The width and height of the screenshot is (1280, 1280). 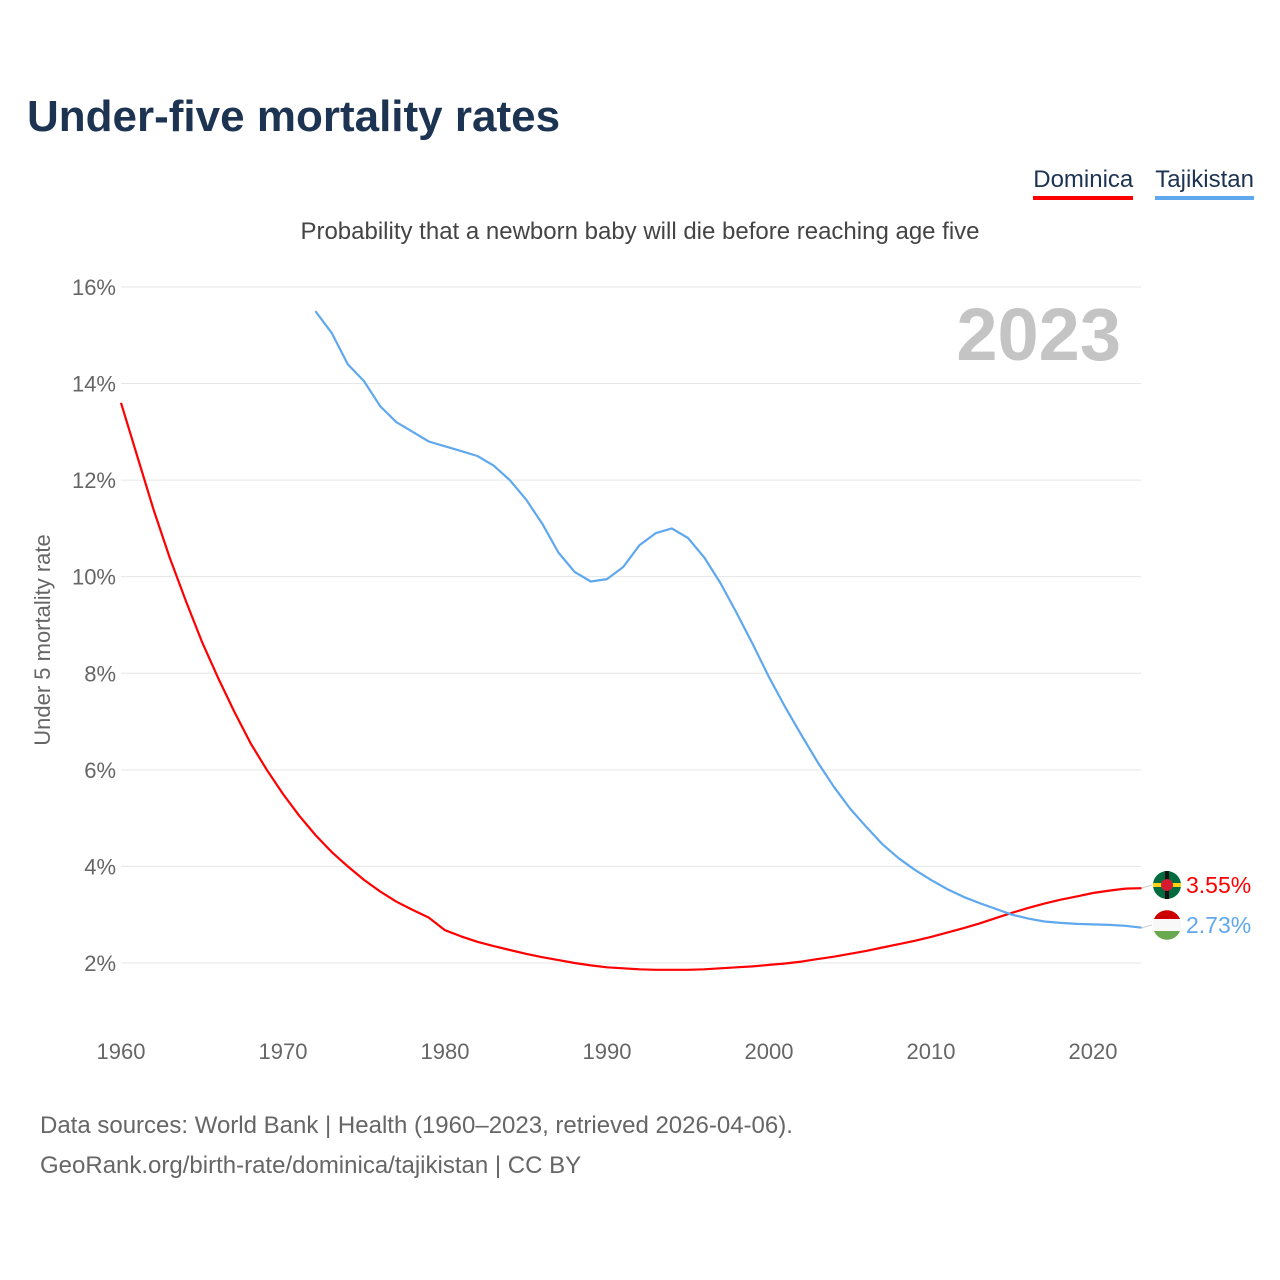 What do you see at coordinates (1218, 925) in the screenshot?
I see `end-value-label: 2.73%` at bounding box center [1218, 925].